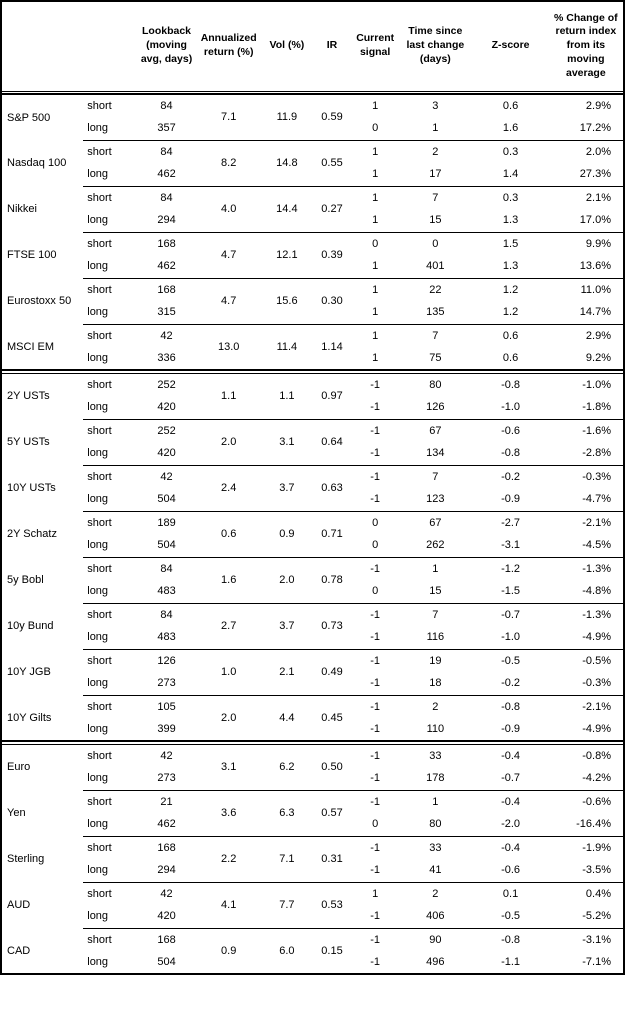  Describe the element at coordinates (375, 45) in the screenshot. I see `col-header-current-signal: Current signal` at that location.